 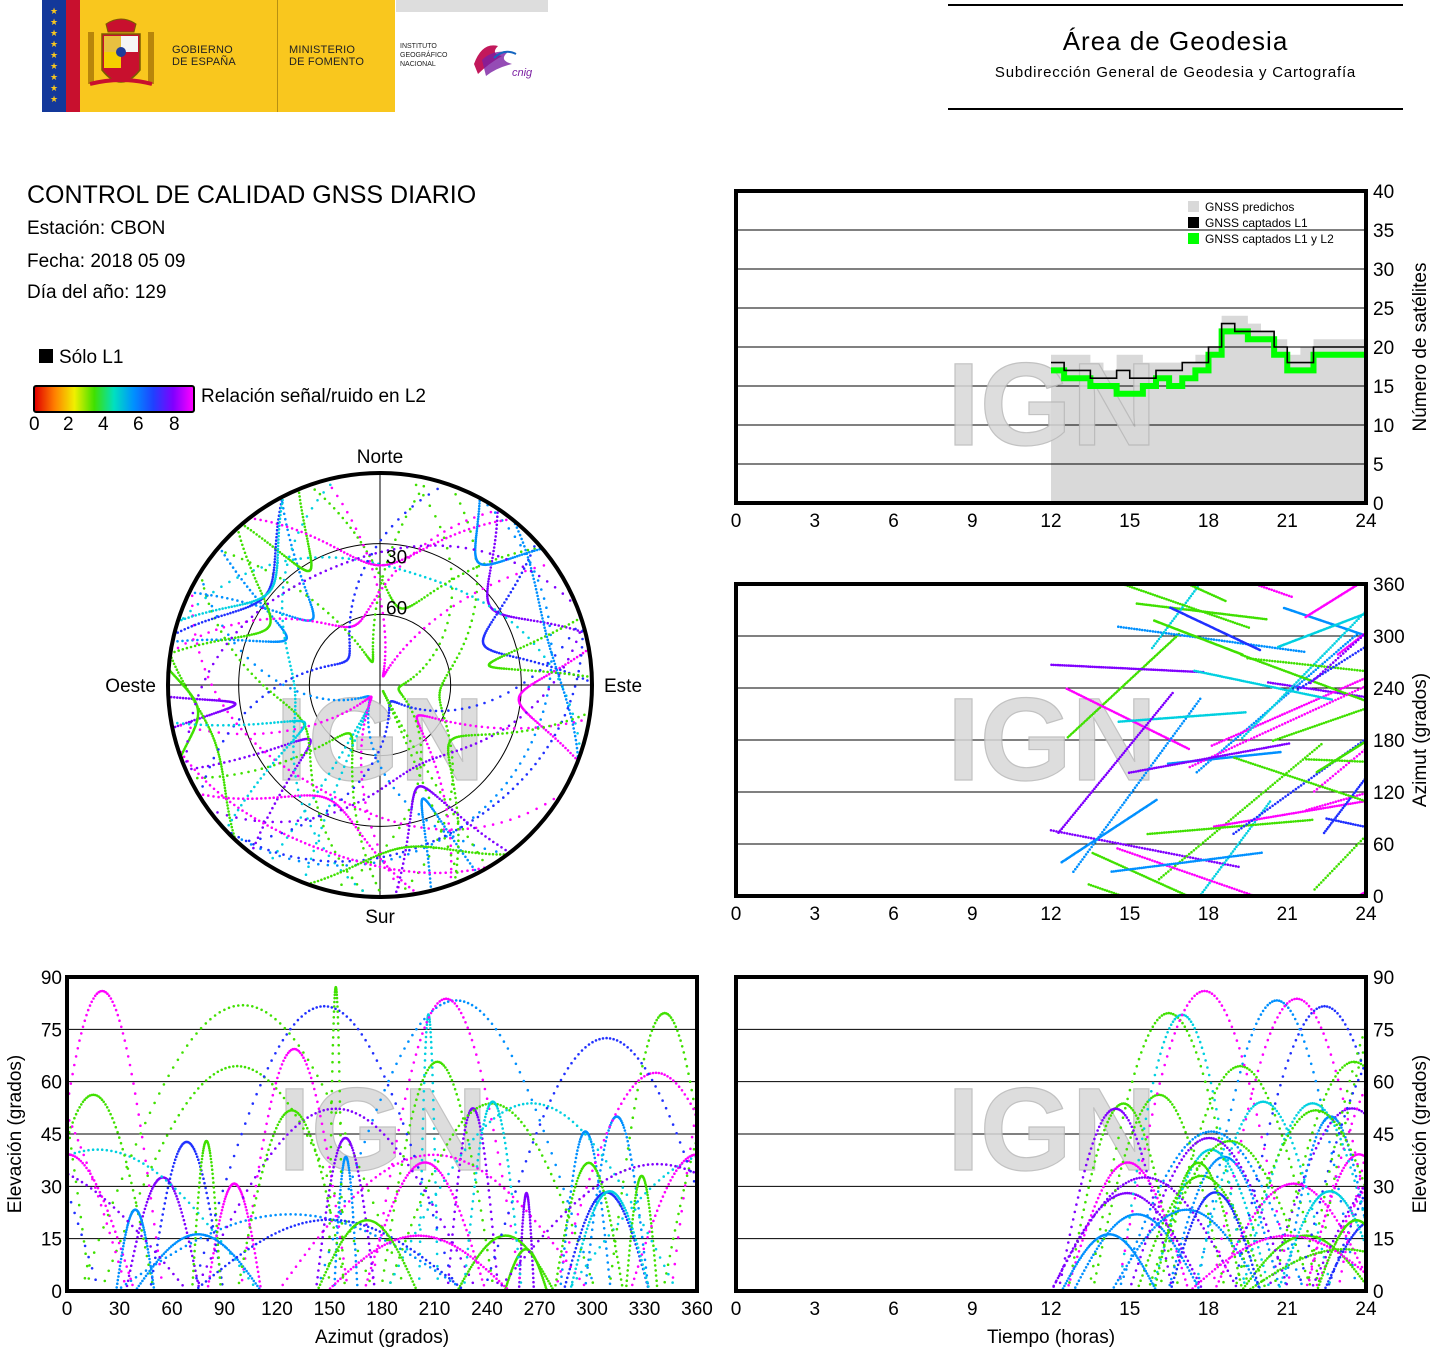 I want to click on eu-stars-icon: ★ ★ ★ ★ ★ ★ ★ ★ ★, so click(x=54, y=55).